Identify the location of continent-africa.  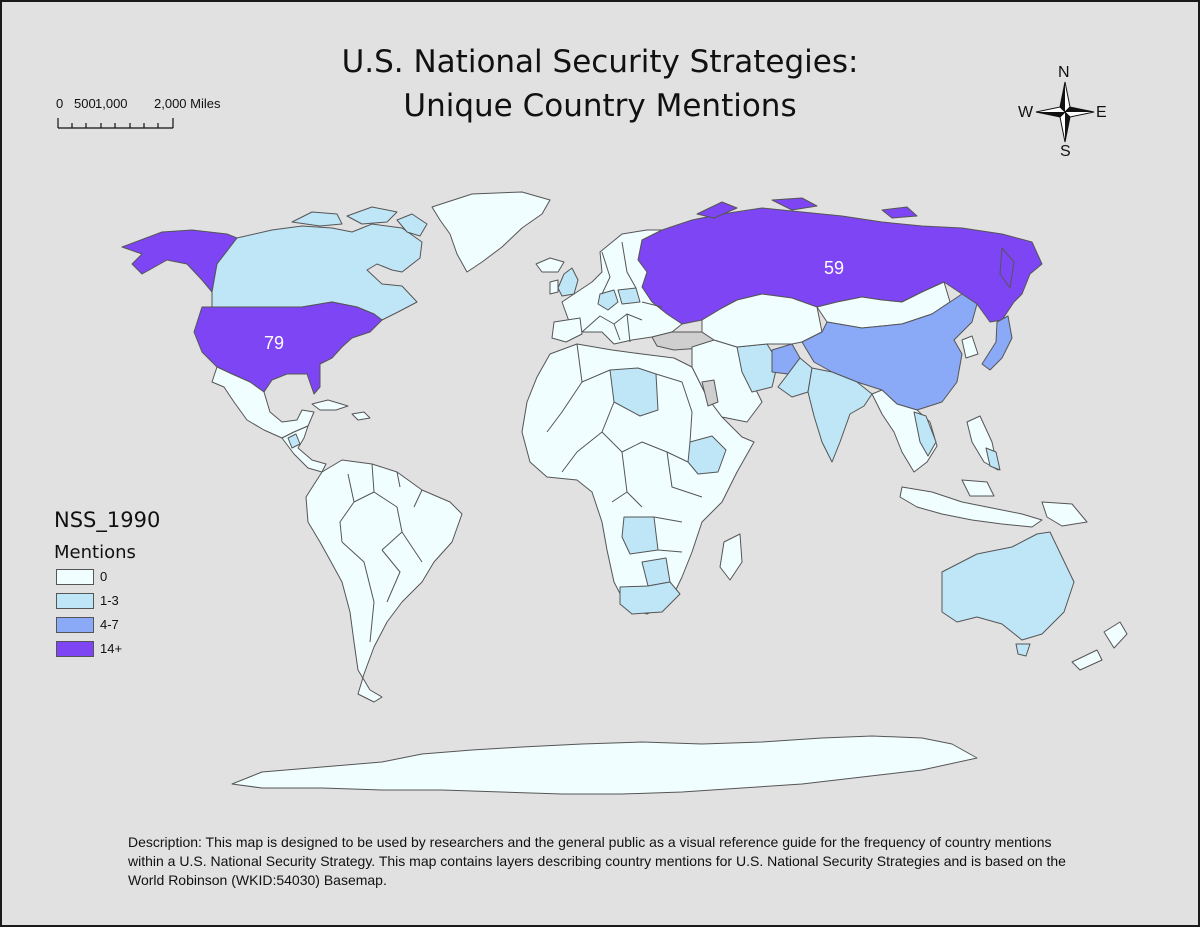
(638, 479).